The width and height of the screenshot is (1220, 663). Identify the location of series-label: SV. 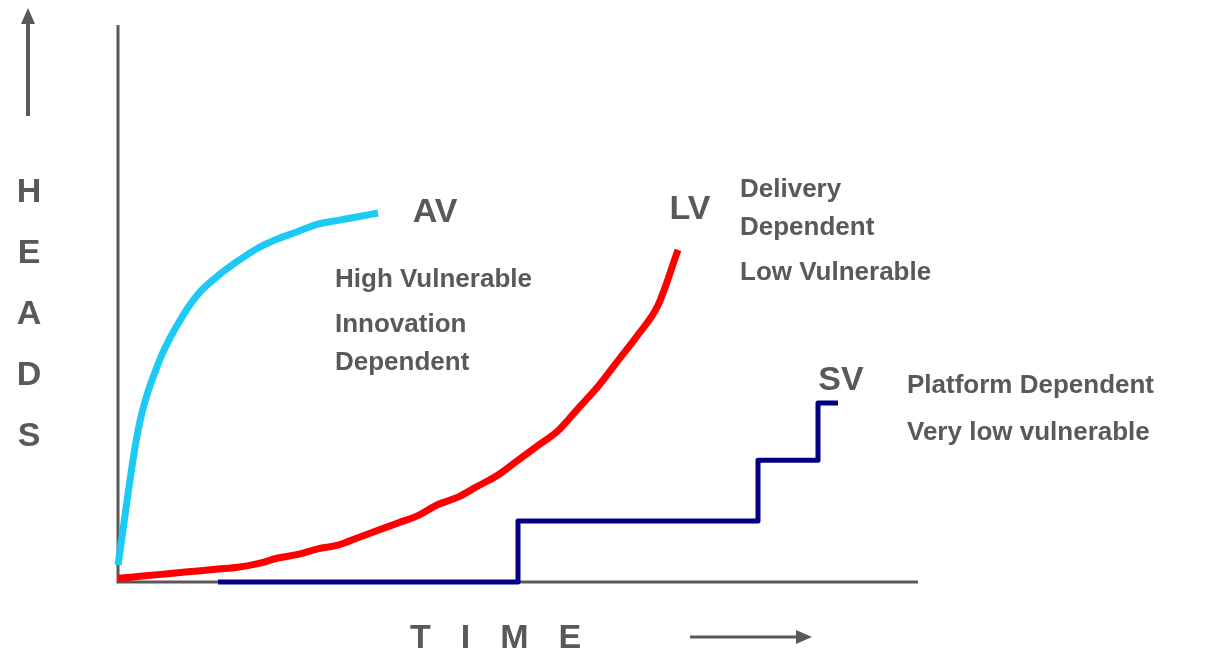
(841, 378).